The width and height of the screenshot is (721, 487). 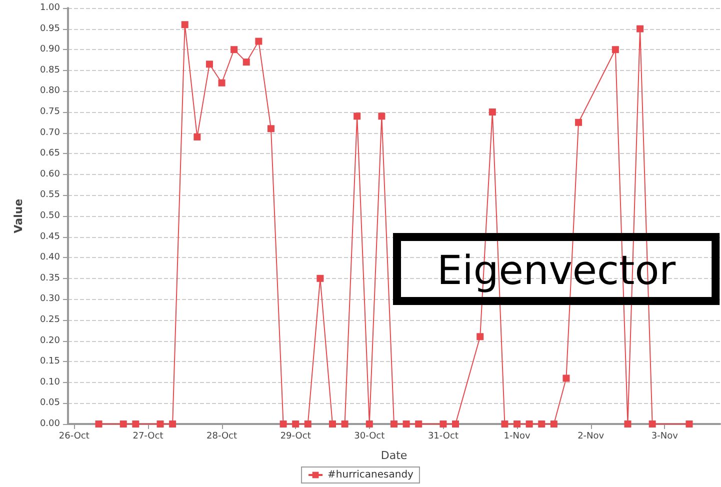 What do you see at coordinates (74, 437) in the screenshot?
I see `x-tick-label: 26-Oct` at bounding box center [74, 437].